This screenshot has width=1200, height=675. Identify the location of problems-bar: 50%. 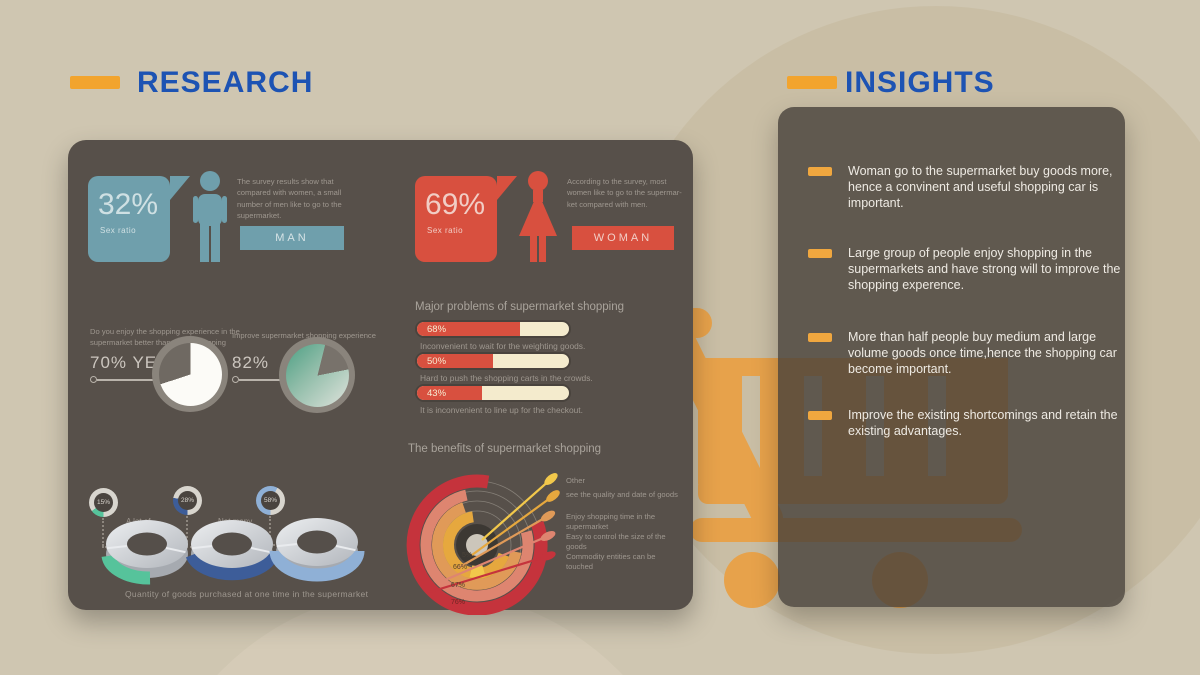
(493, 361).